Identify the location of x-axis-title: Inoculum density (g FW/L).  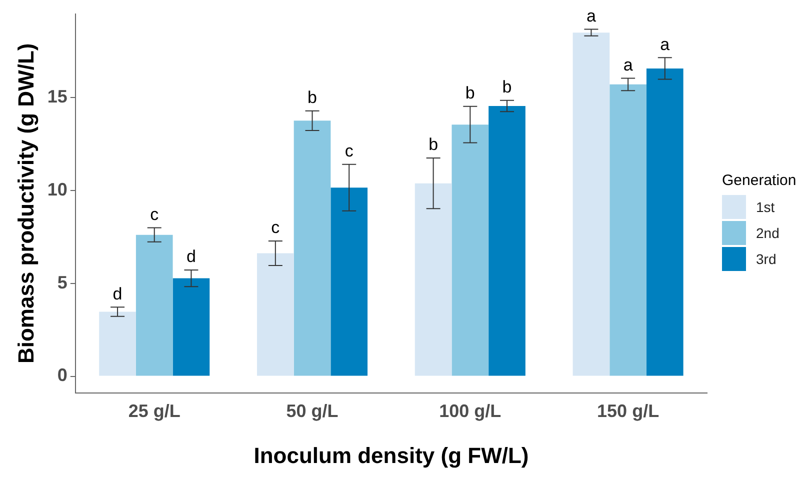
(391, 455).